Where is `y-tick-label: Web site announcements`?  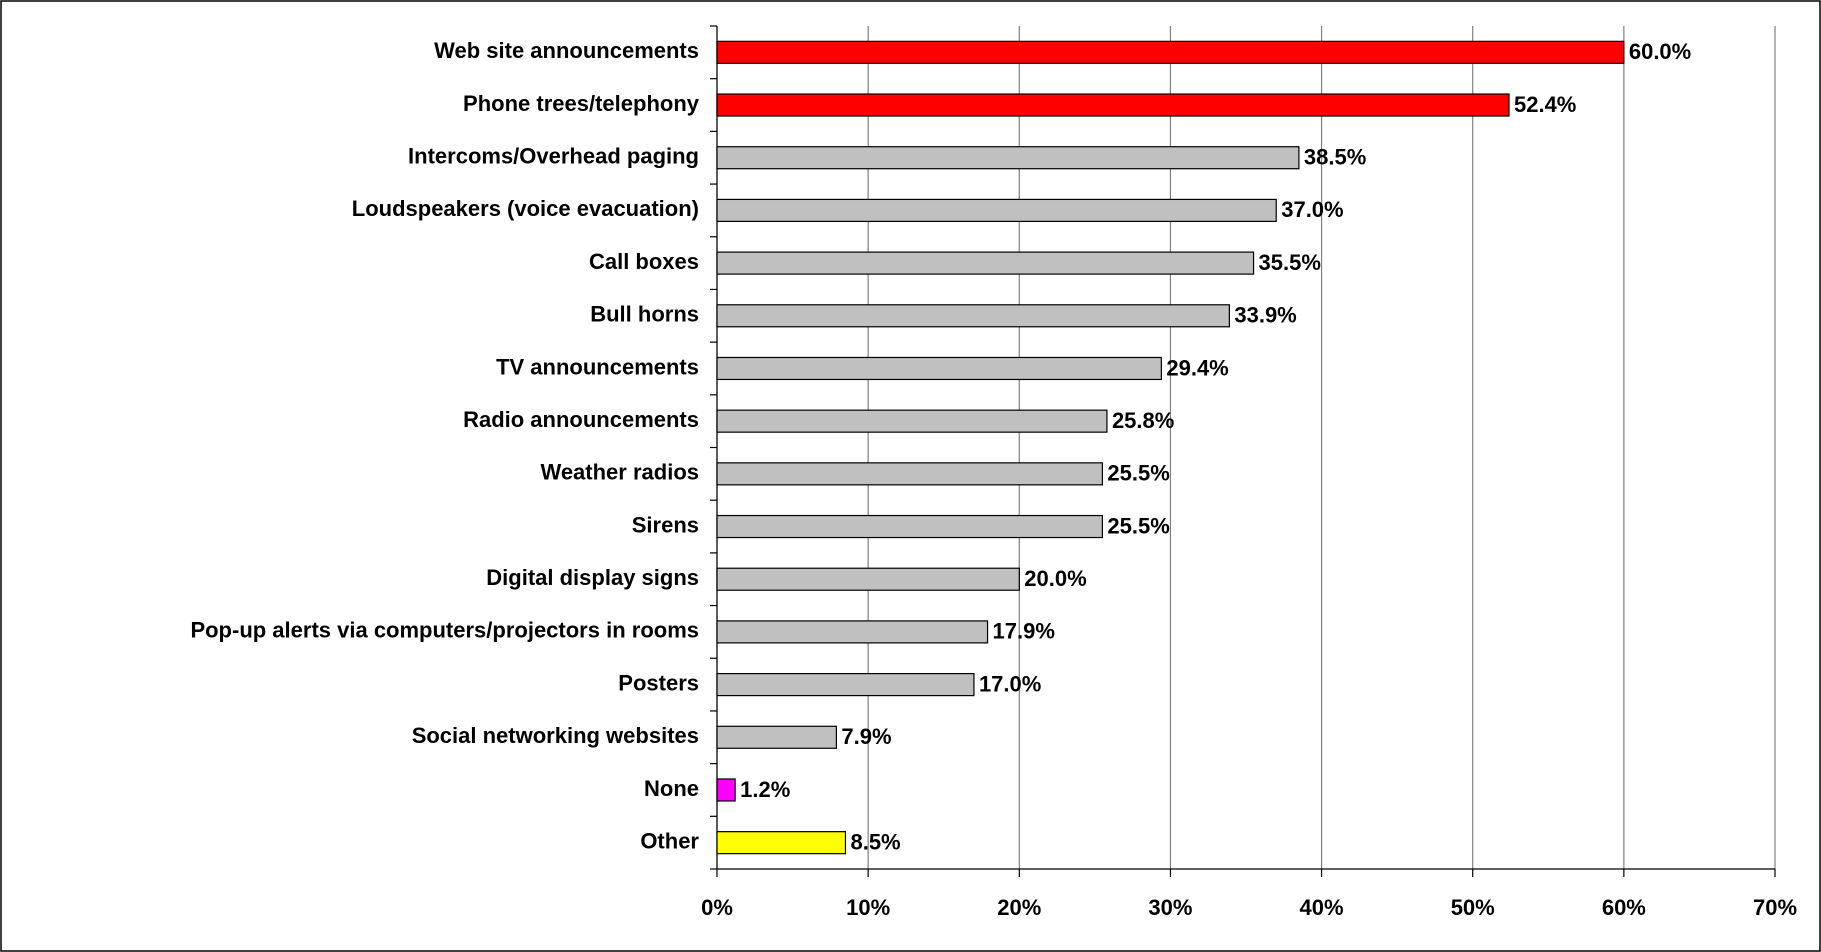 y-tick-label: Web site announcements is located at coordinates (566, 50).